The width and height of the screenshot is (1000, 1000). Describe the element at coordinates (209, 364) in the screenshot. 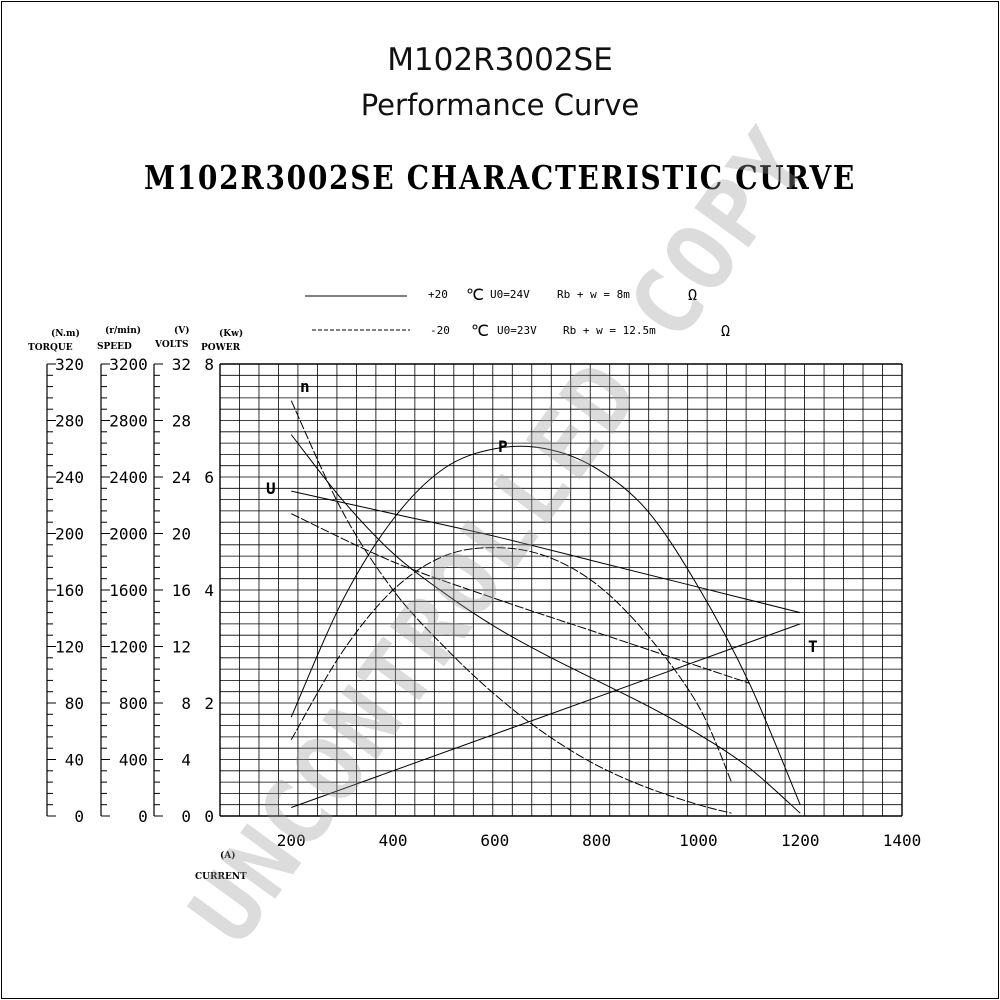

I see `tick-label-power: 8` at that location.